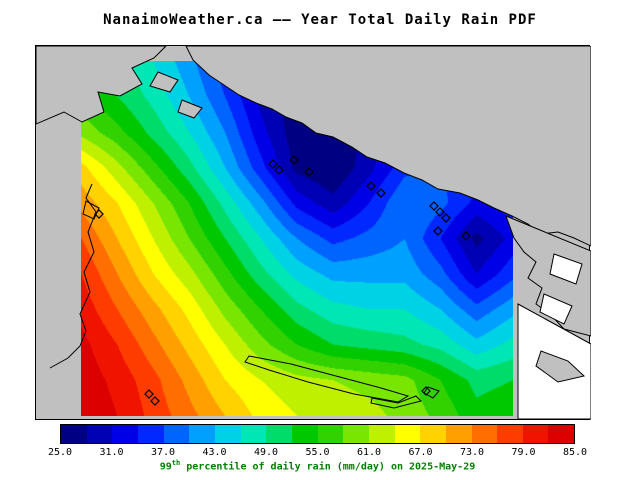 The height and width of the screenshot is (480, 640). What do you see at coordinates (369, 452) in the screenshot?
I see `colorbar-tick-label: 61.0` at bounding box center [369, 452].